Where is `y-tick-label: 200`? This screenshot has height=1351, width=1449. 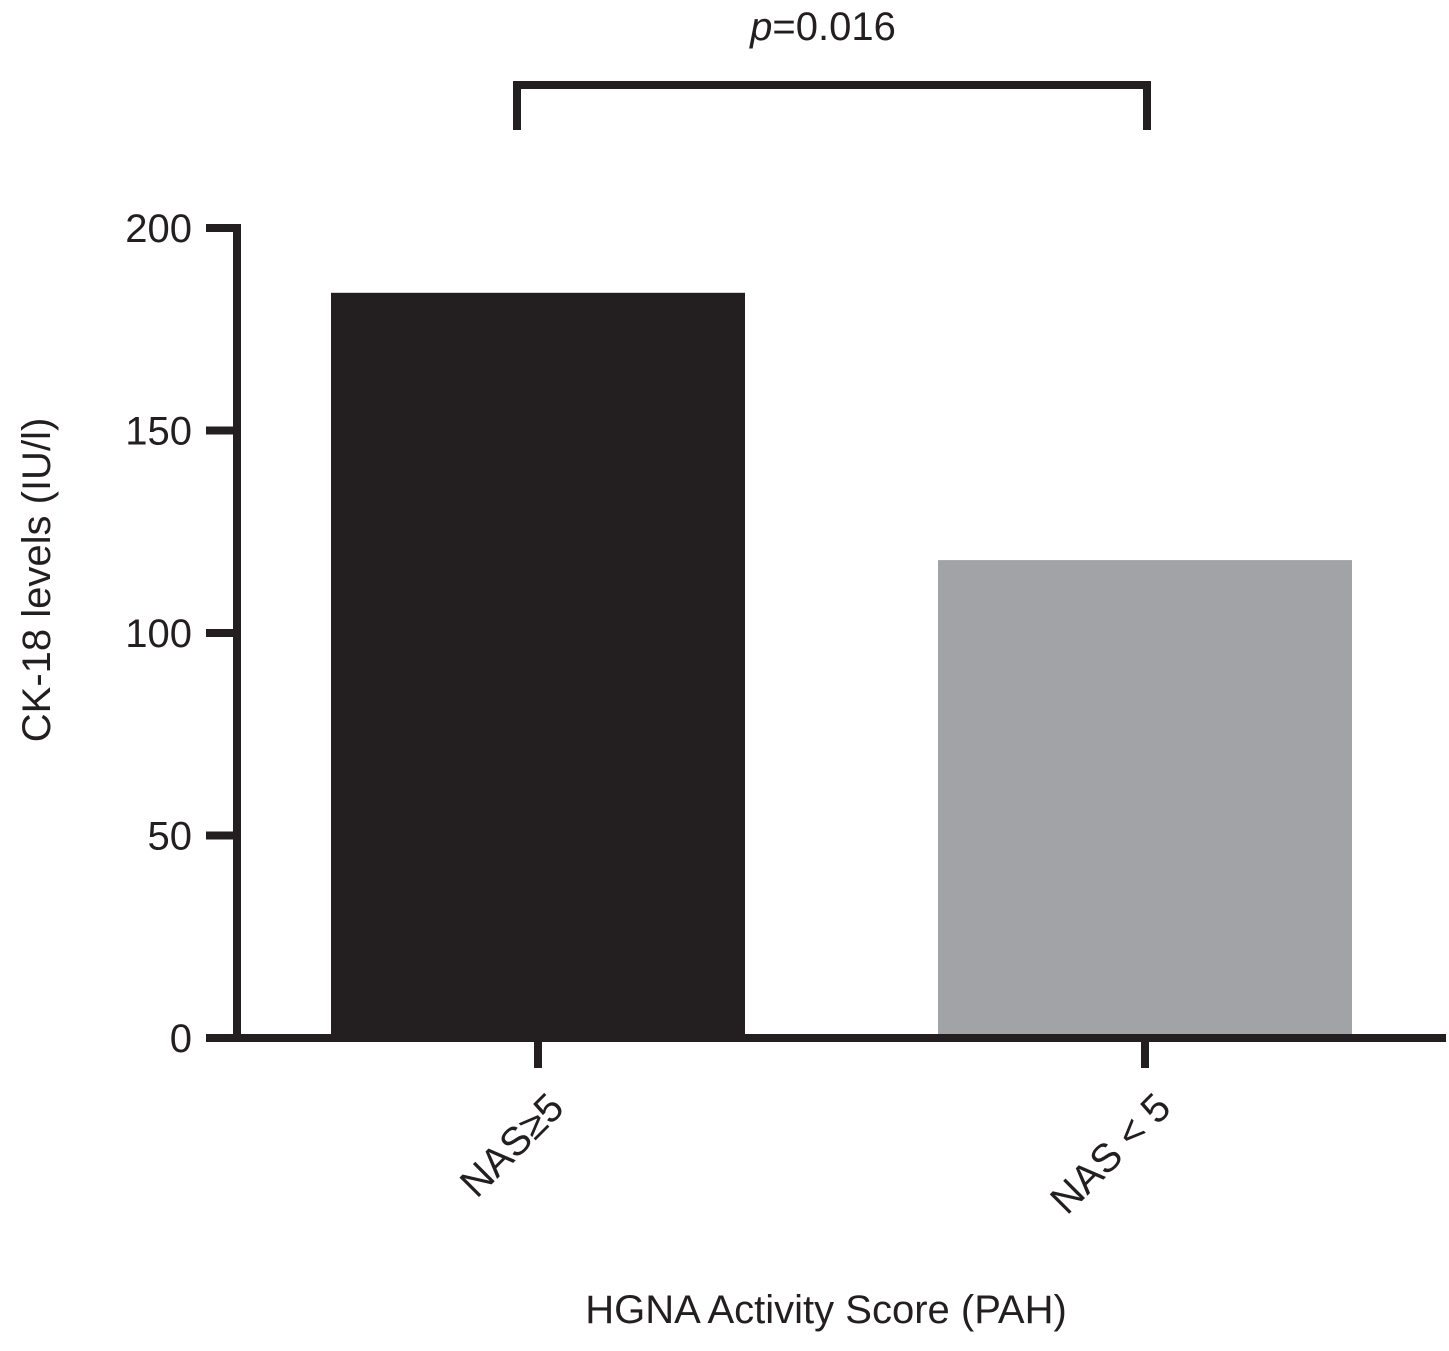
y-tick-label: 200 is located at coordinates (158, 229).